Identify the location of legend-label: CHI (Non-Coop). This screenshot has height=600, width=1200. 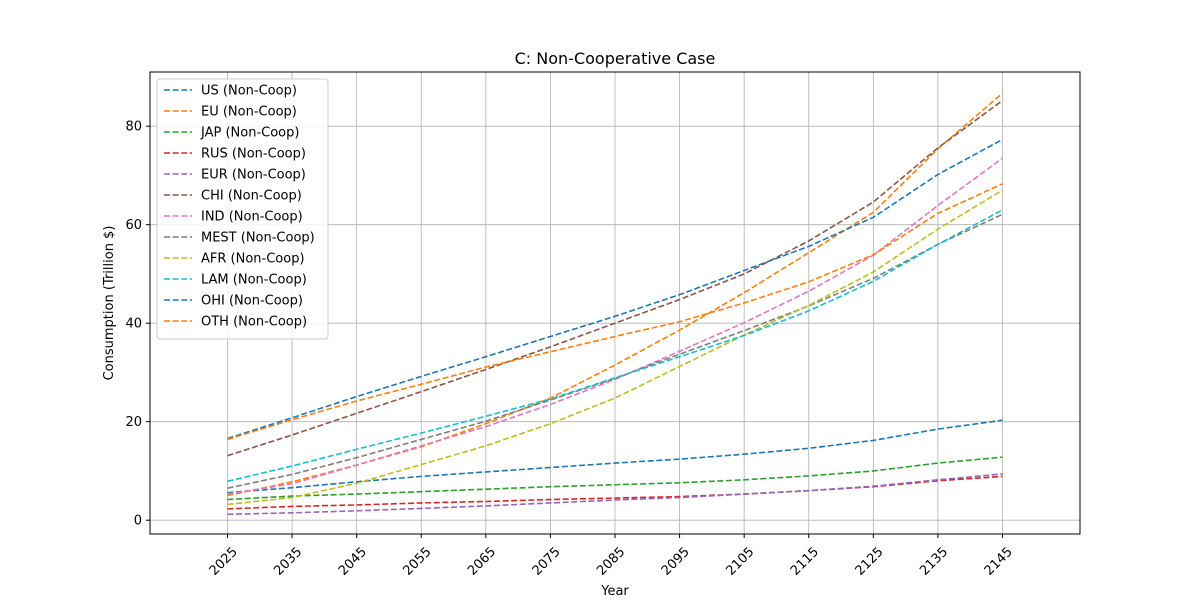
(251, 196).